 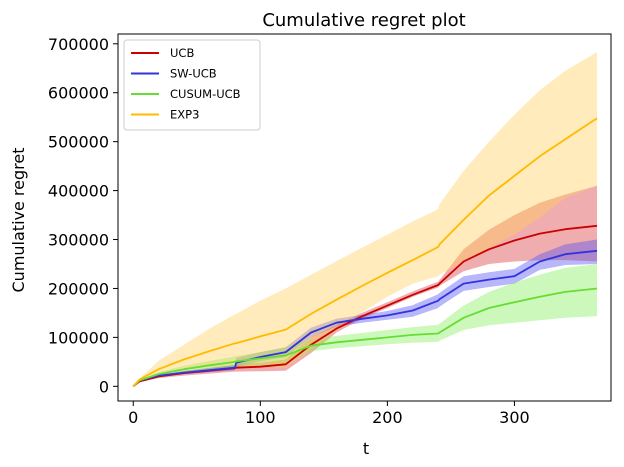 I want to click on legend: UCB SW-UCB CUSUM-UCB EXP3, so click(x=192, y=85).